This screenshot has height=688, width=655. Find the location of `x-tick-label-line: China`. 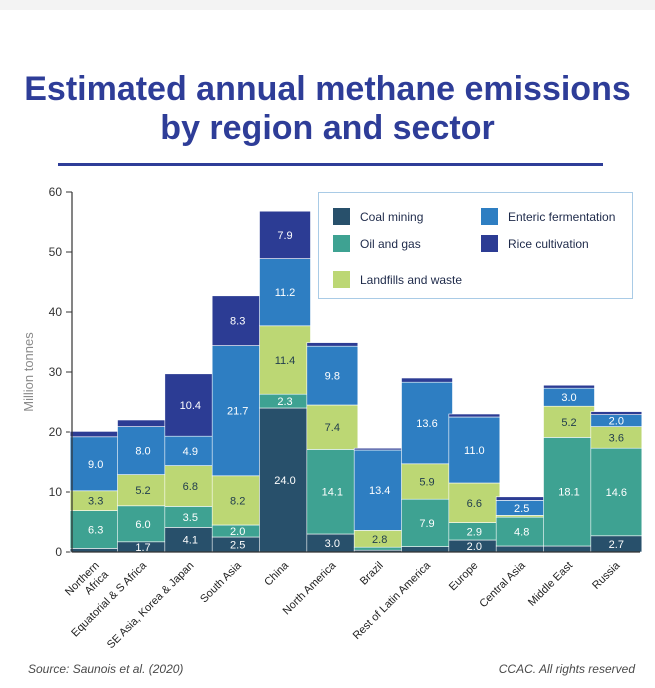

x-tick-label-line: China is located at coordinates (276, 573).